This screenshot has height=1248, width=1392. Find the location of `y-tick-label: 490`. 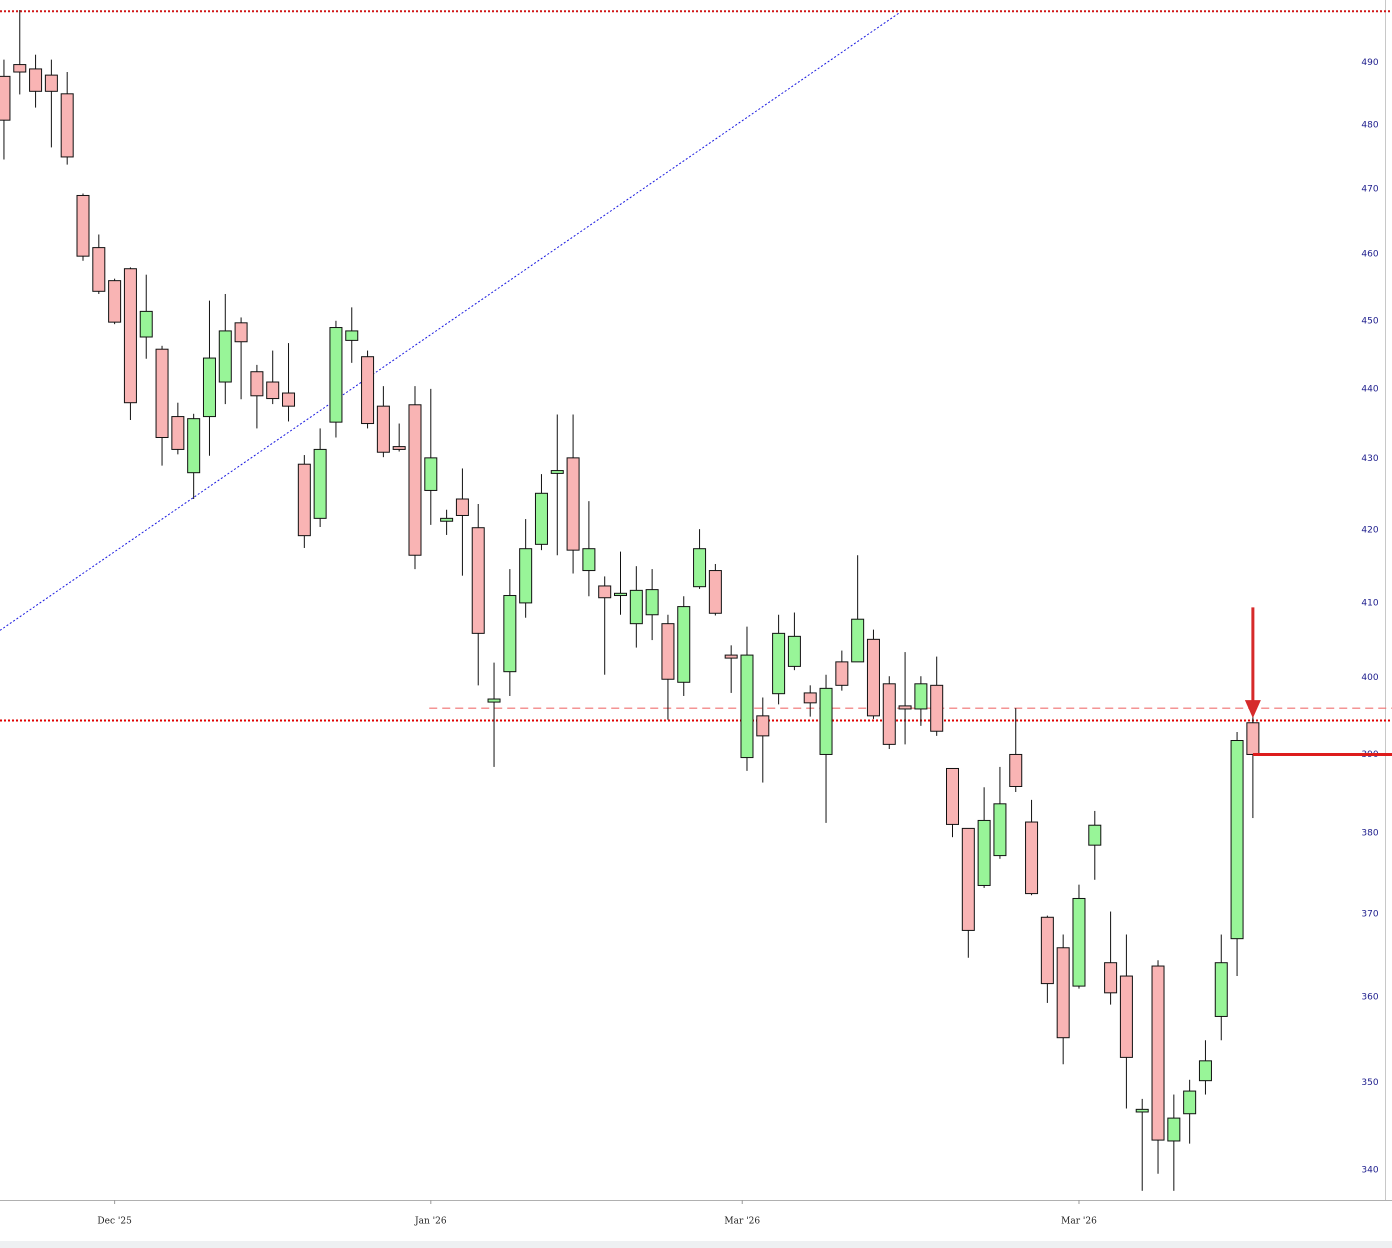

y-tick-label: 490 is located at coordinates (1369, 63).